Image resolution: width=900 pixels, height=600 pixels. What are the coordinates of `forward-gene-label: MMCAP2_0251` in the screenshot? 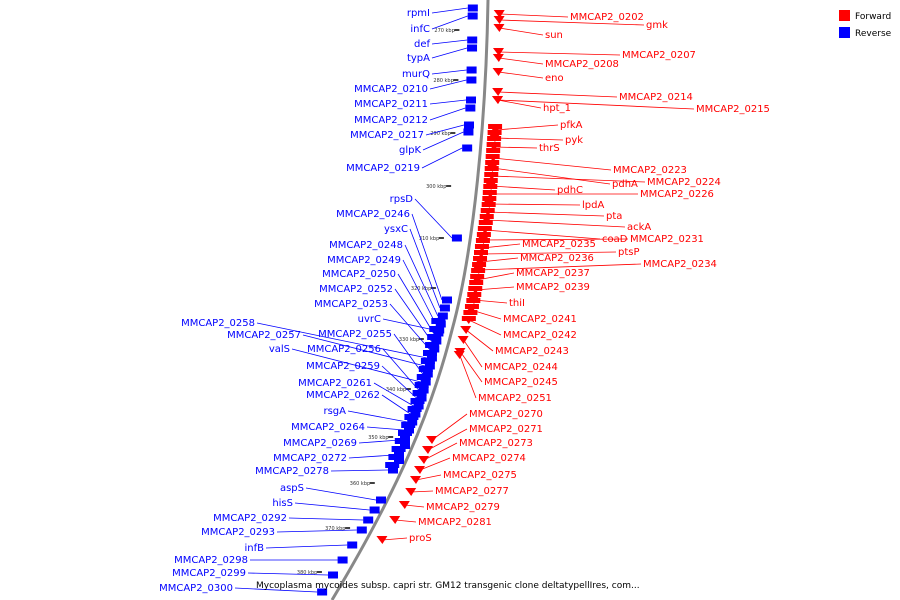 It's located at (515, 398).